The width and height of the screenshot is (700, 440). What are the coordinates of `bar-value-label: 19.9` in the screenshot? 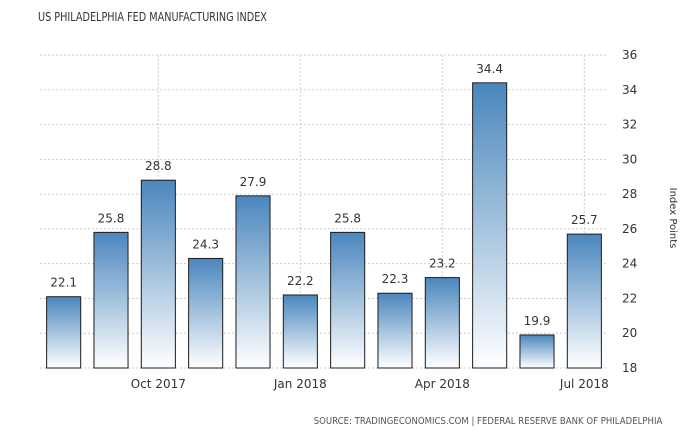 It's located at (537, 321).